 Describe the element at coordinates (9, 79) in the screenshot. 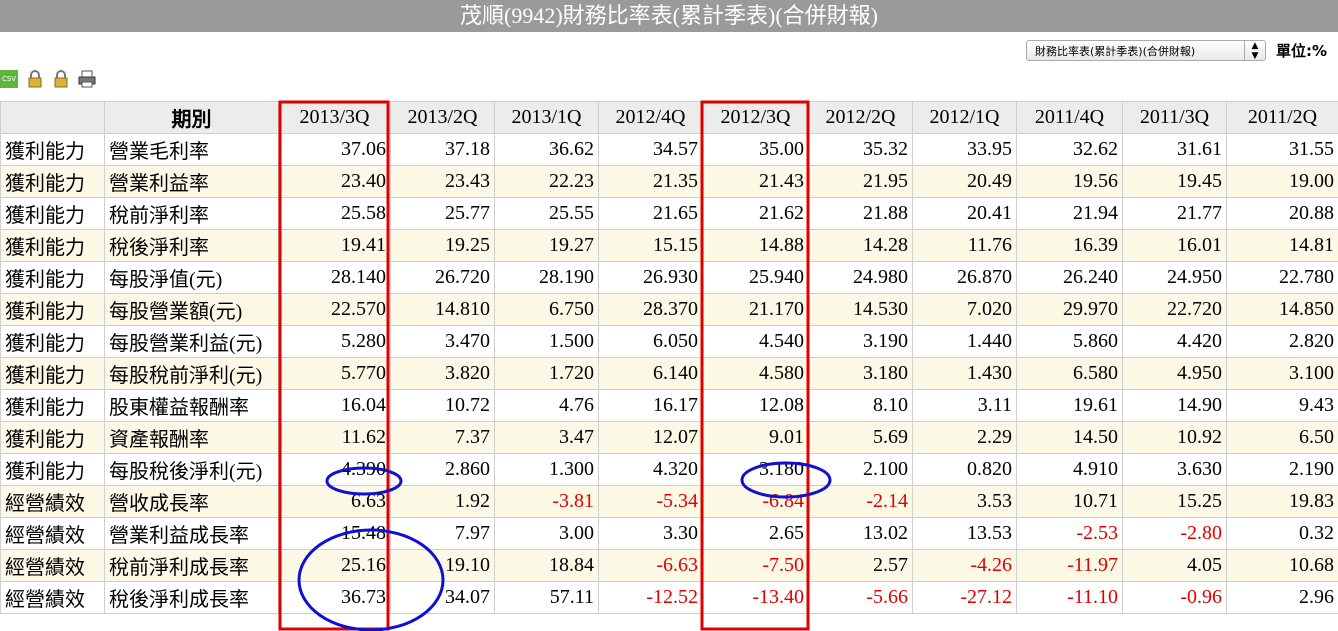

I see `csv-button: CSV` at that location.